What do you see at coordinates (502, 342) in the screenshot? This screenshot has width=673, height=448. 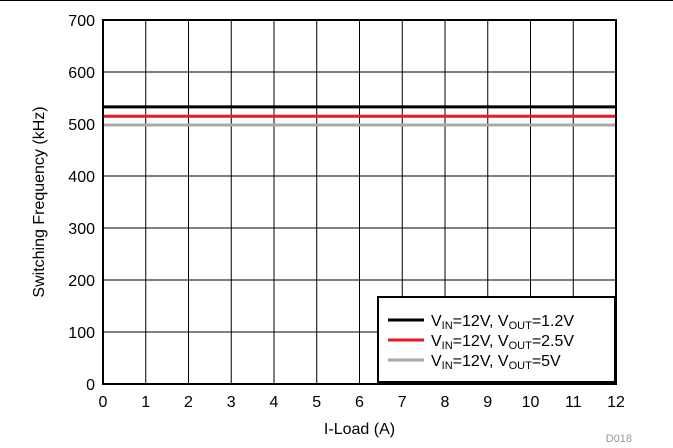 I see `legend-label-2: VIN=12V, VOUT=2.5V` at bounding box center [502, 342].